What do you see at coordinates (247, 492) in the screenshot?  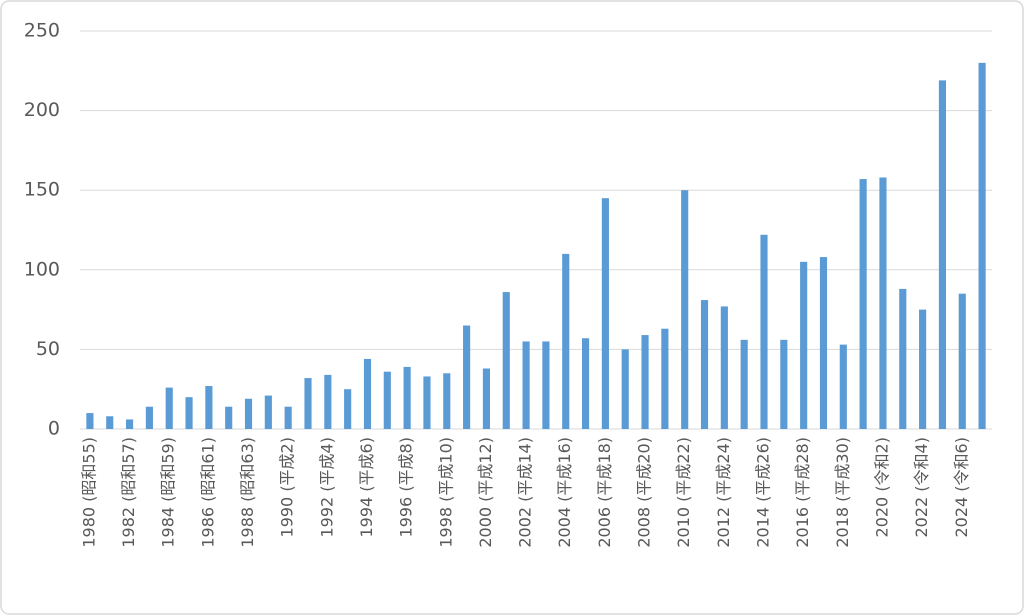 I see `x-tick-label: 1988 (昭和63)` at bounding box center [247, 492].